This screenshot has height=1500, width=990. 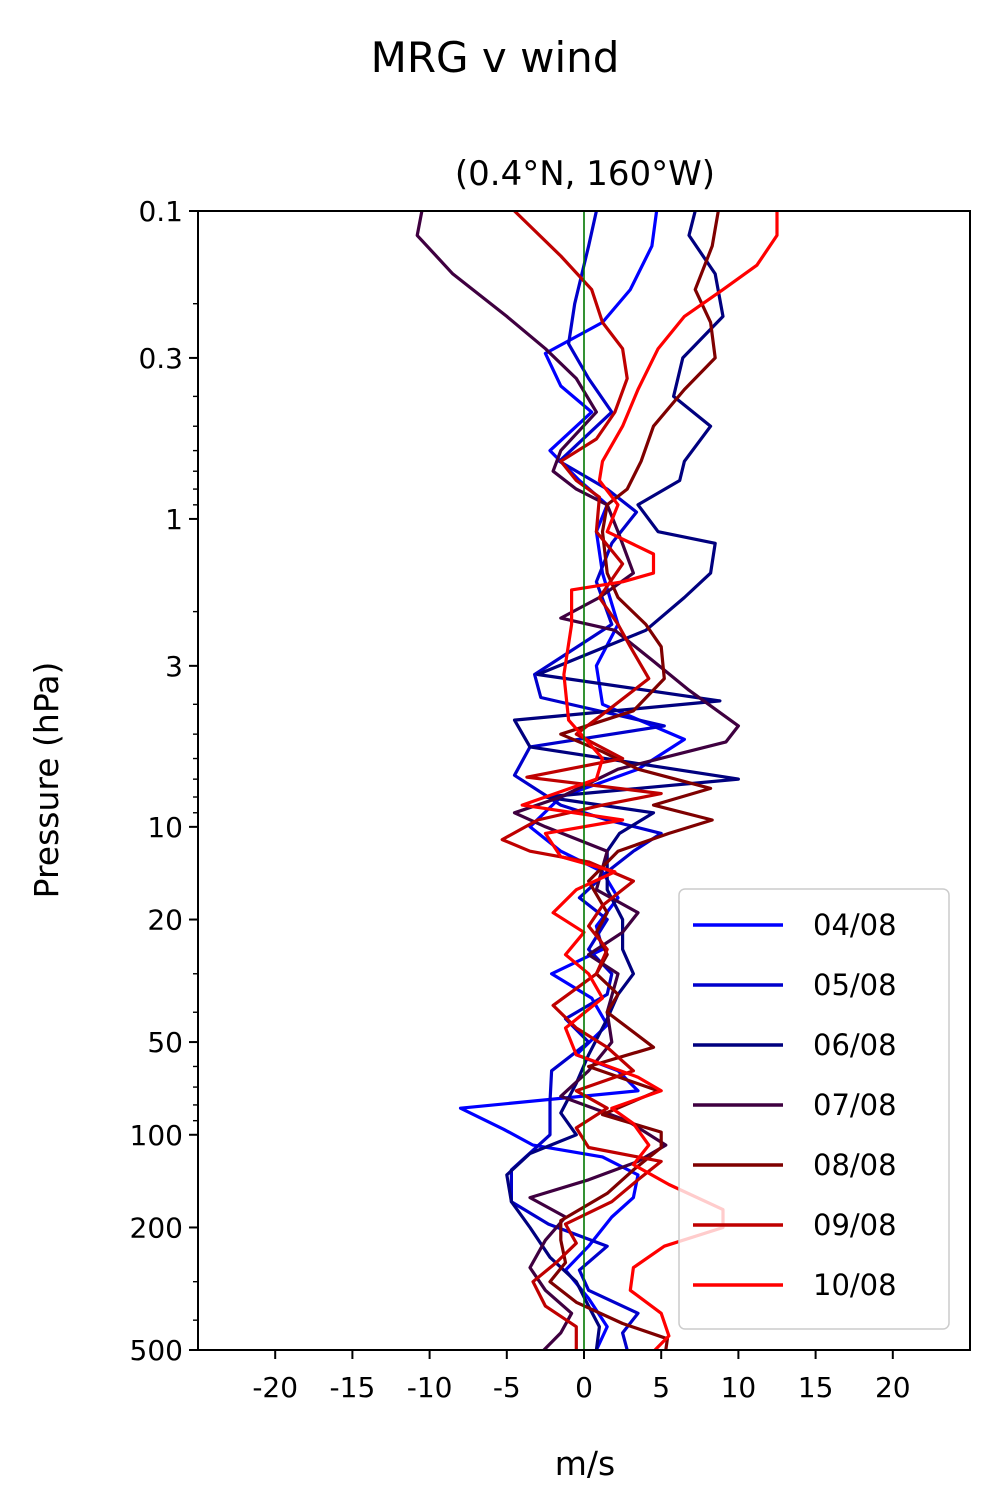 What do you see at coordinates (160, 358) in the screenshot?
I see `y-tick-label: 0.3` at bounding box center [160, 358].